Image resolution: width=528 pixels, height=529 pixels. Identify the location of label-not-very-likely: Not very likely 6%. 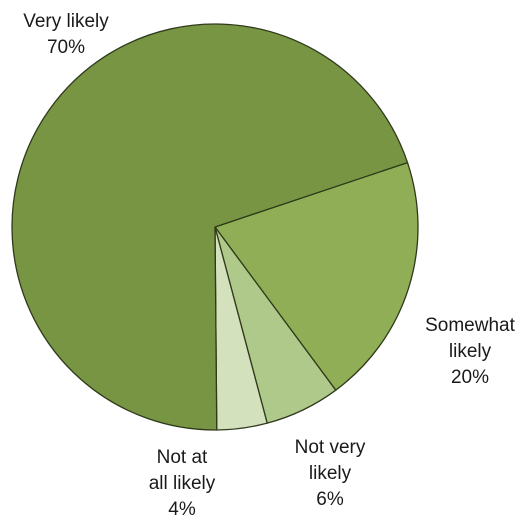
(330, 473).